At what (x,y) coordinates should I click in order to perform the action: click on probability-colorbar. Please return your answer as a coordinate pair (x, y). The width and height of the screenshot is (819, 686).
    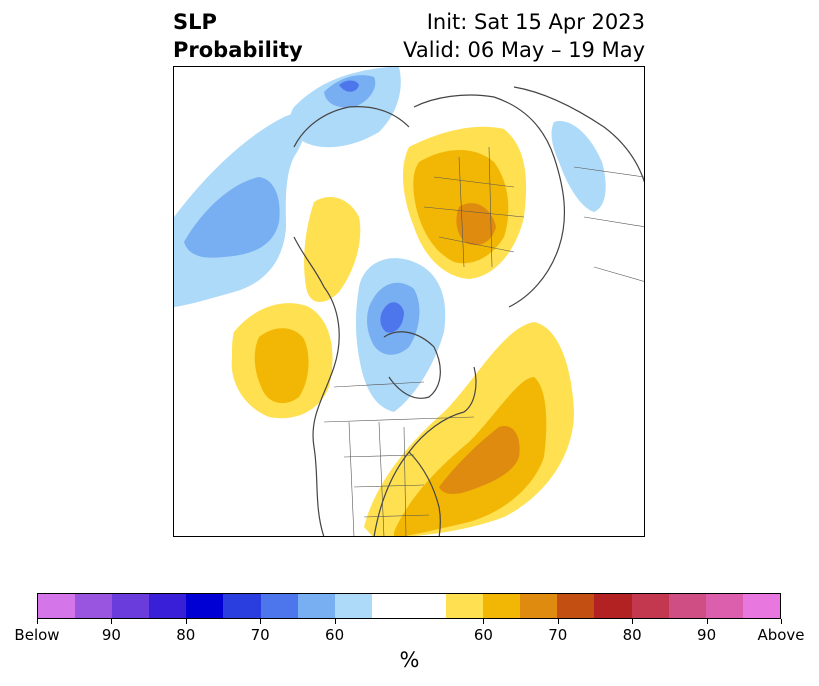
    Looking at the image, I should click on (409, 606).